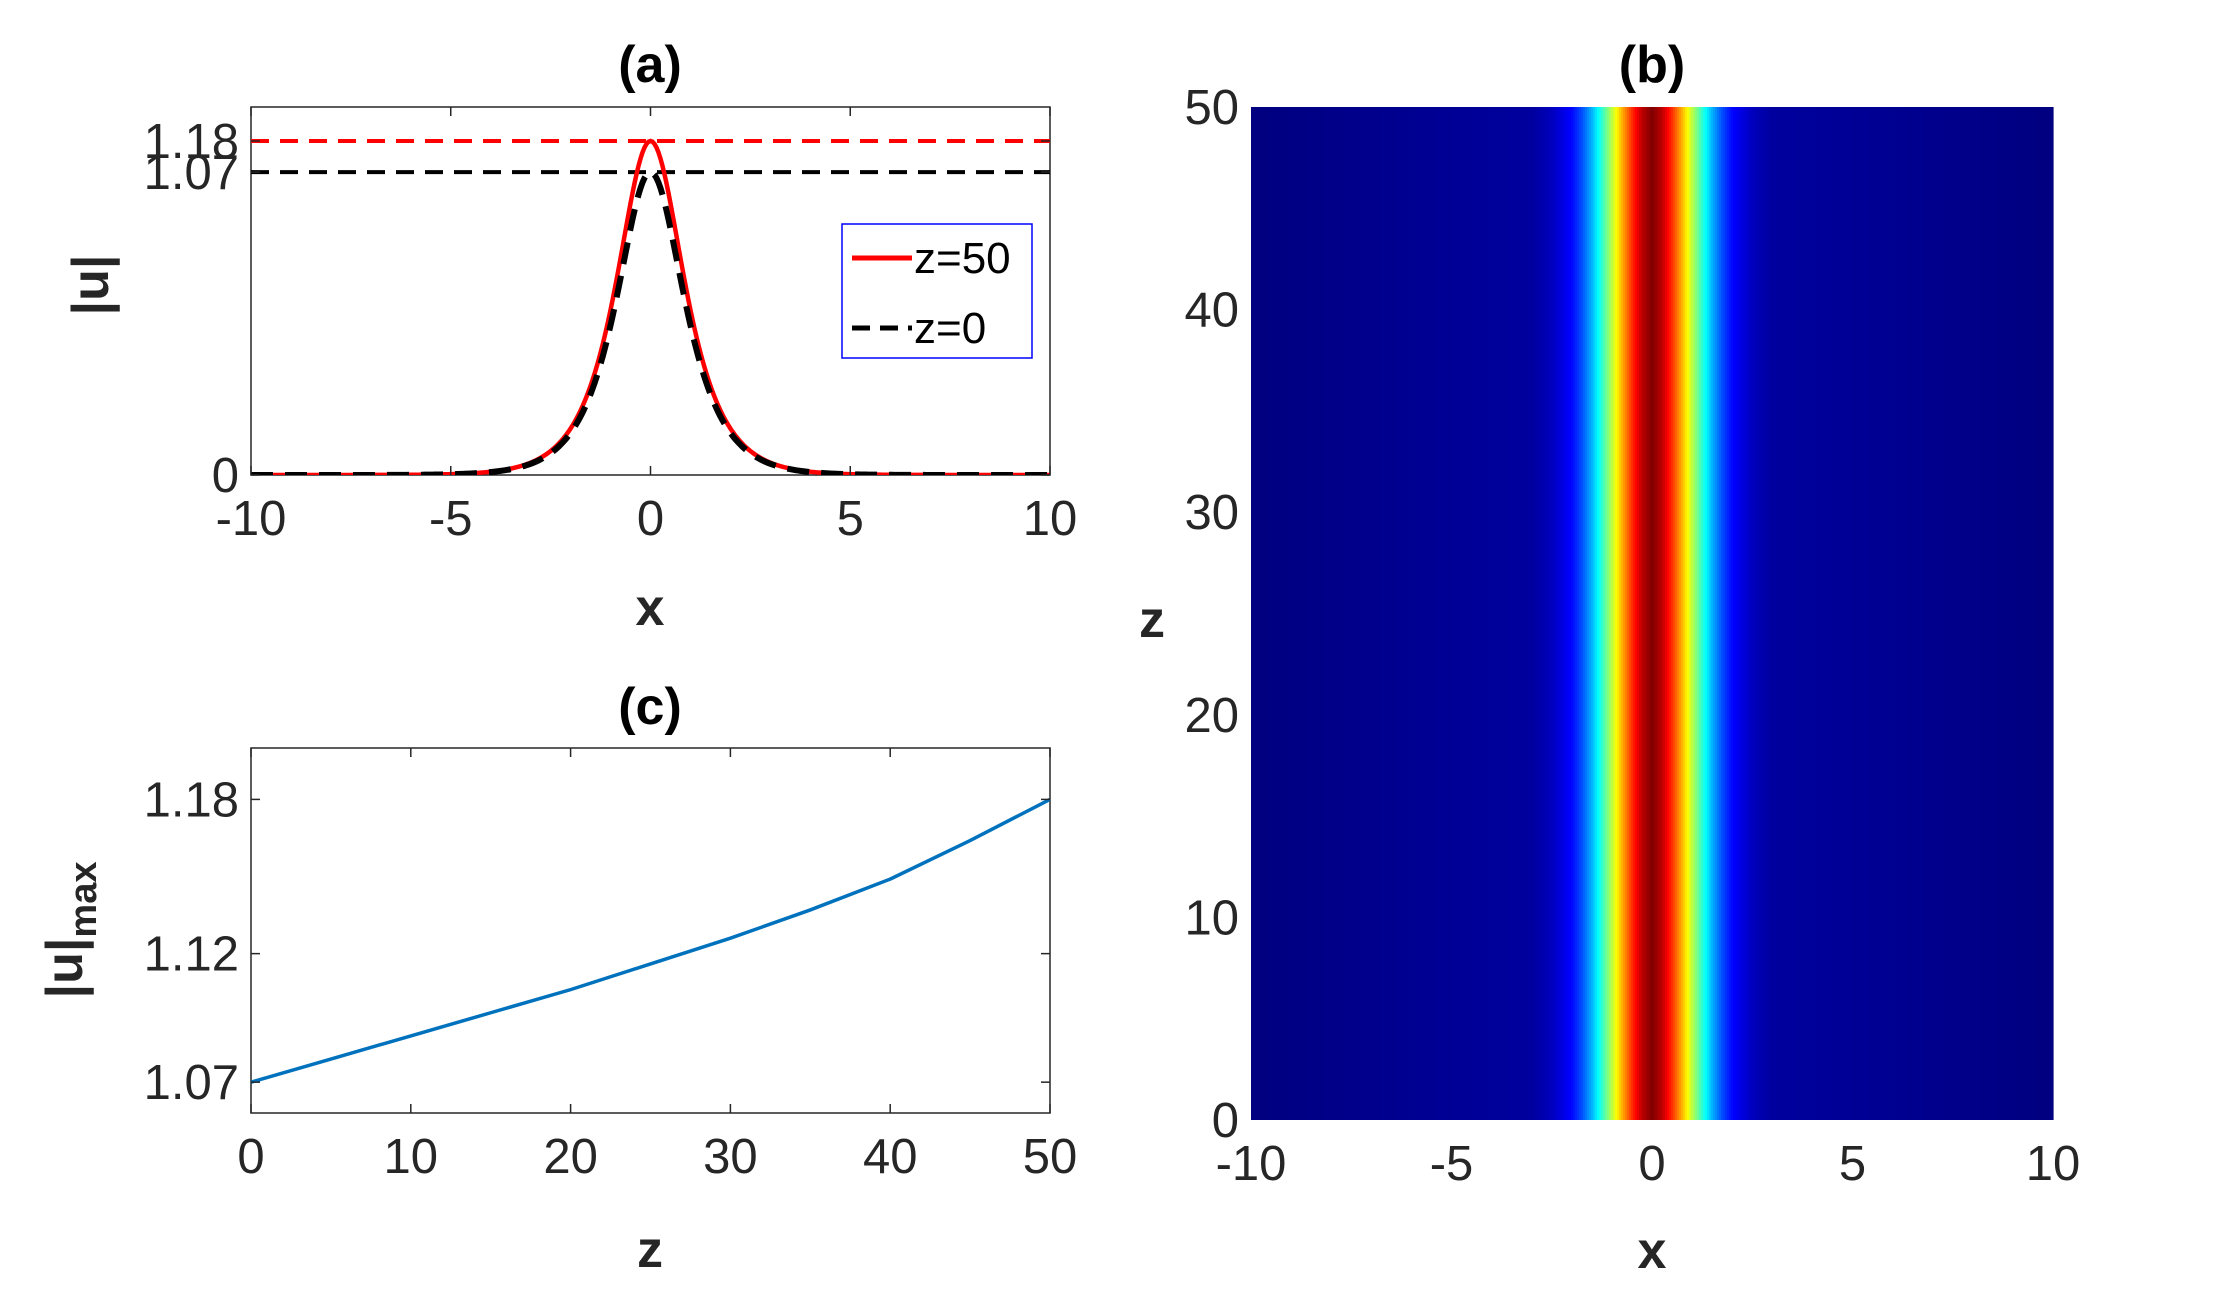 This screenshot has height=1291, width=2240. What do you see at coordinates (650, 940) in the screenshot?
I see `panel-c-marks` at bounding box center [650, 940].